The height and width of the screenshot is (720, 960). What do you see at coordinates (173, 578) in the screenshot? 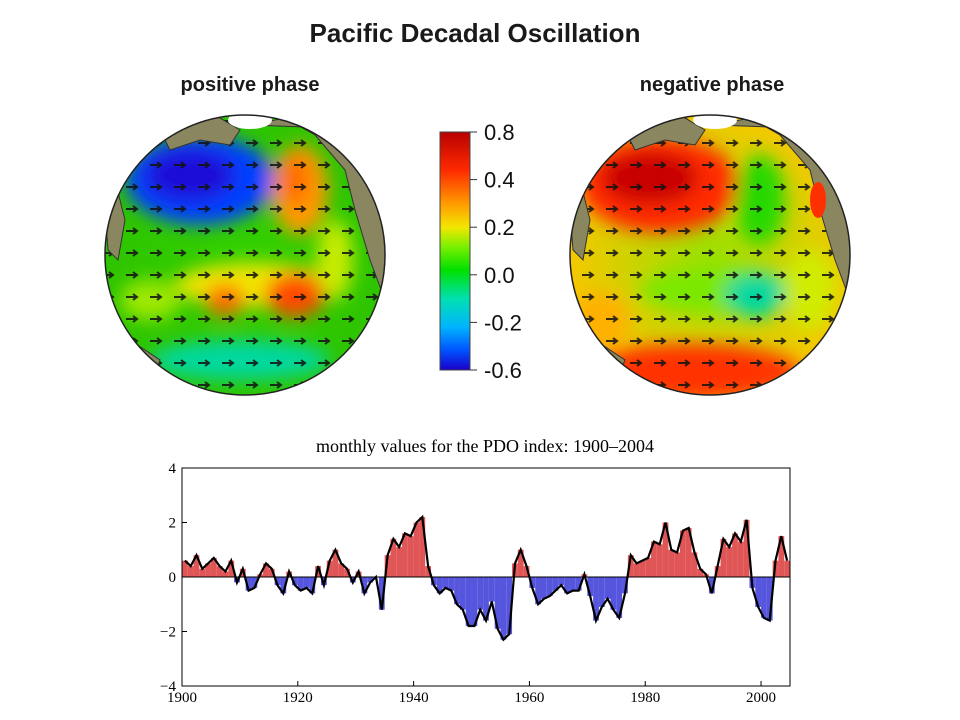
I see `y-tick-label: 0` at bounding box center [173, 578].